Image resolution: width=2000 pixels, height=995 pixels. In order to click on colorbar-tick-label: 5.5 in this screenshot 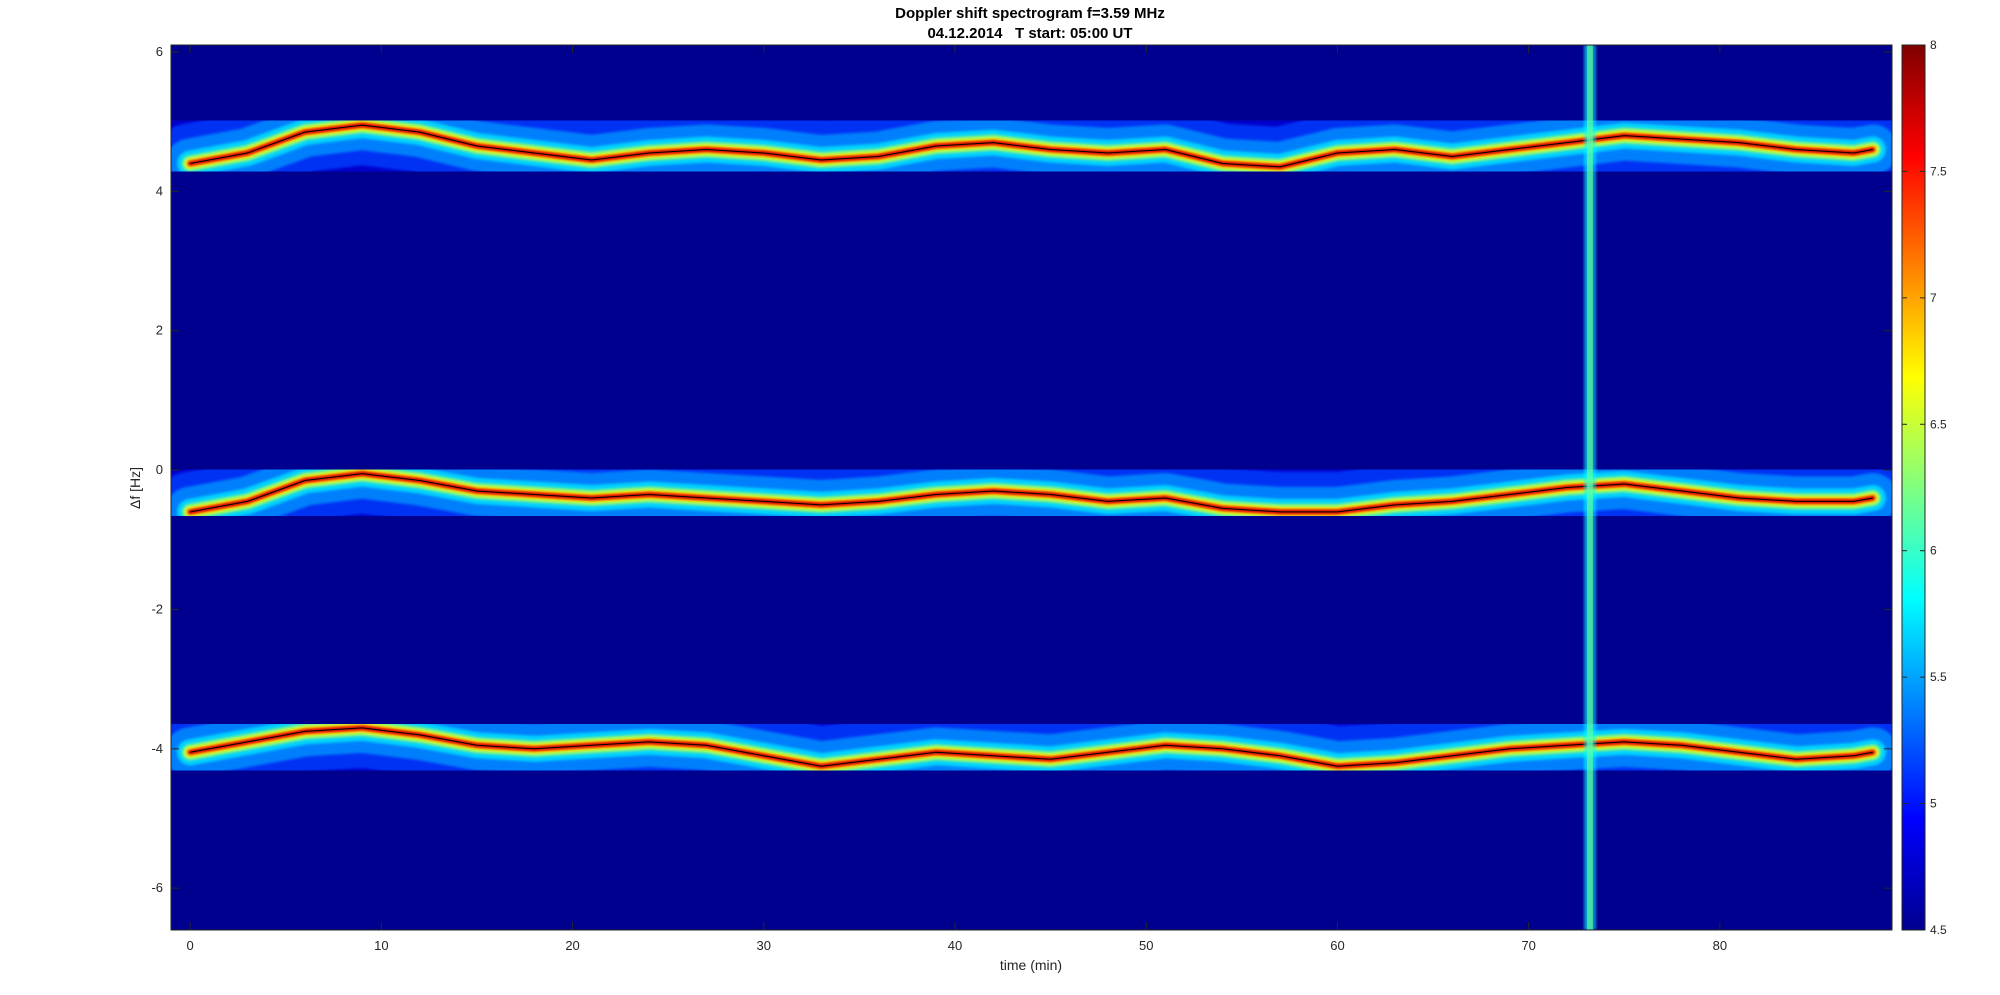, I will do `click(1938, 677)`.